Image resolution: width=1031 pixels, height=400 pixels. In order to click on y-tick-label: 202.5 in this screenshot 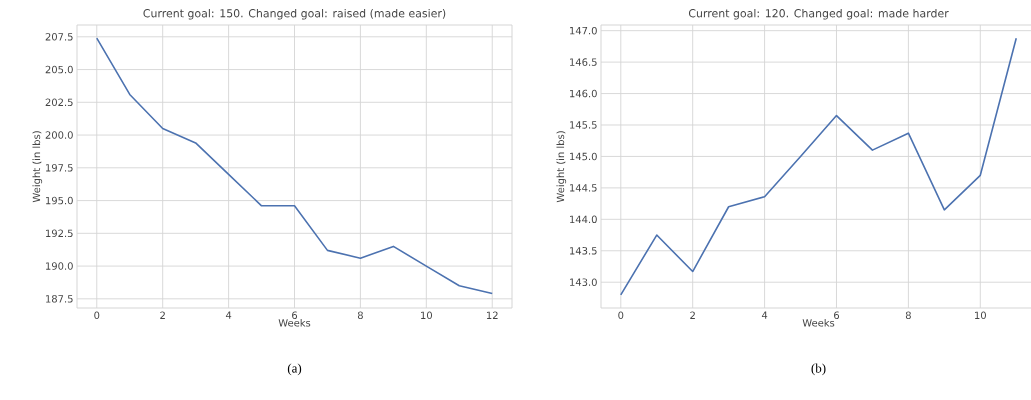, I will do `click(59, 102)`.